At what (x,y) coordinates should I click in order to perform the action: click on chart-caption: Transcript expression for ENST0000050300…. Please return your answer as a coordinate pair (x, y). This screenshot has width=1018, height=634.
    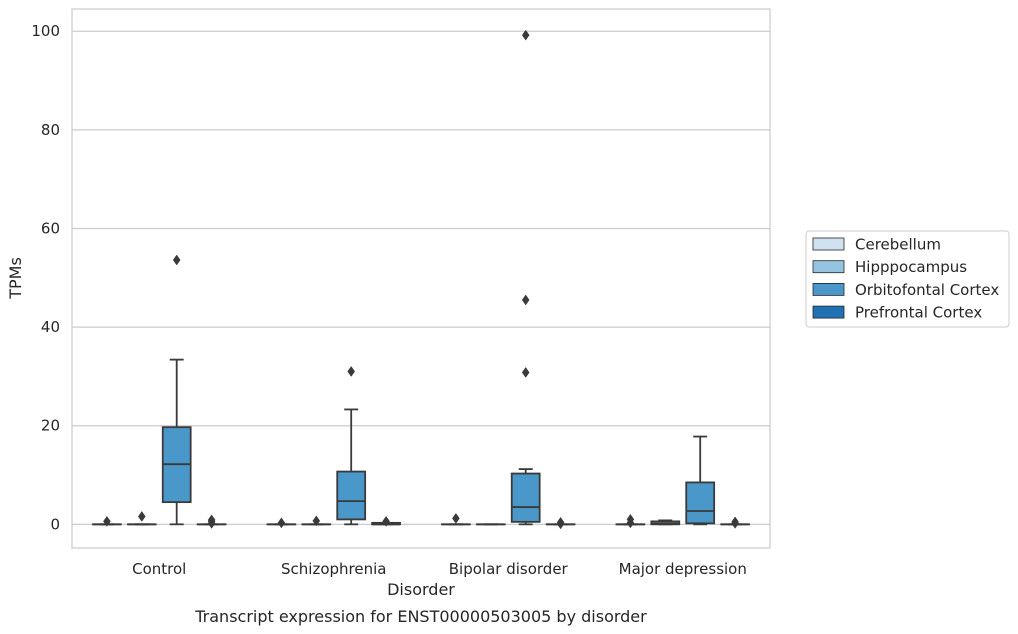
    Looking at the image, I should click on (420, 616).